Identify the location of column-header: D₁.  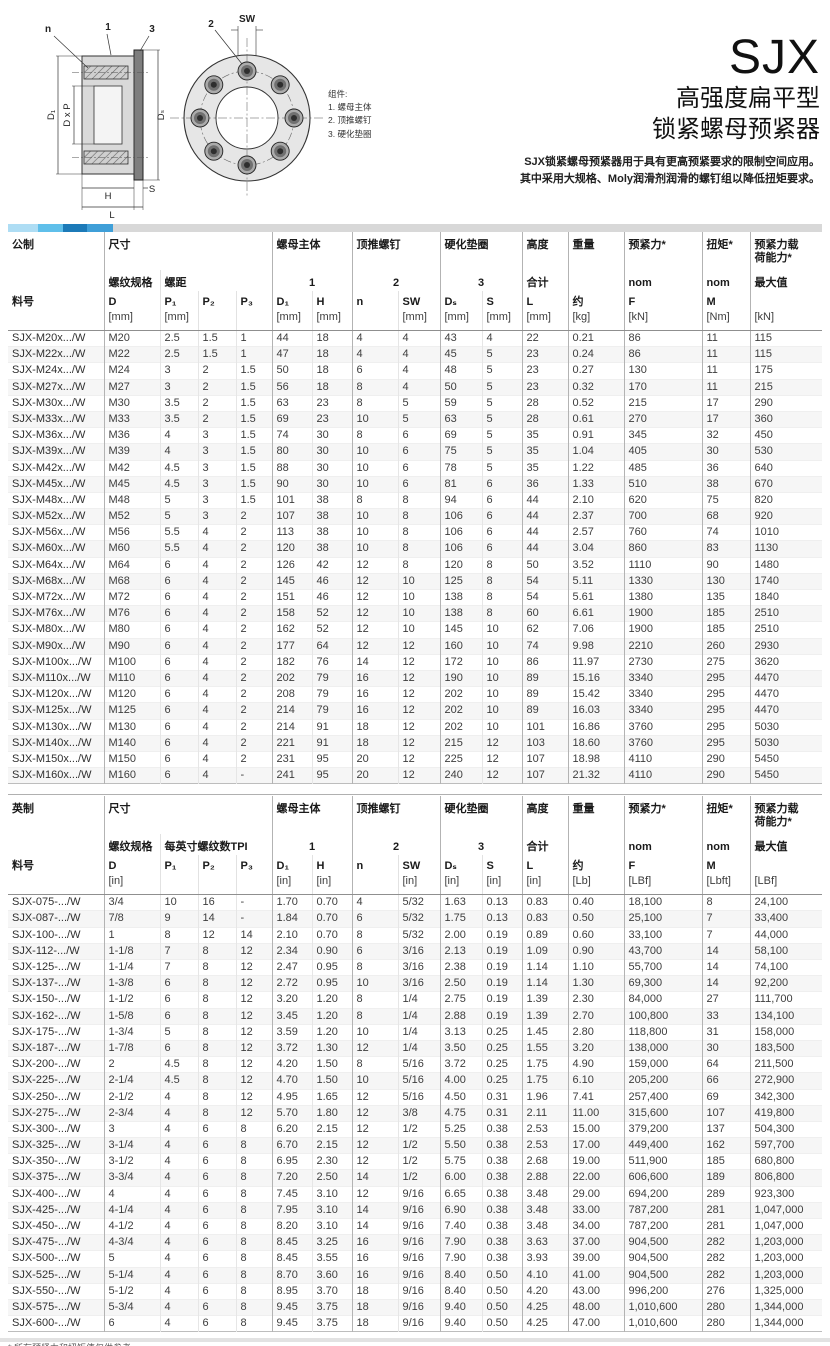
(291, 865).